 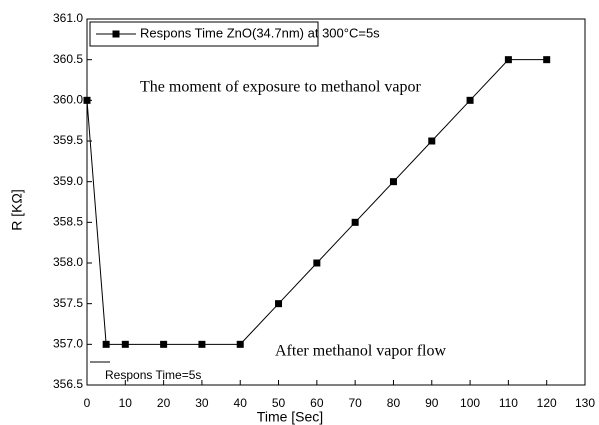 What do you see at coordinates (585, 403) in the screenshot?
I see `x-tick-label: 130` at bounding box center [585, 403].